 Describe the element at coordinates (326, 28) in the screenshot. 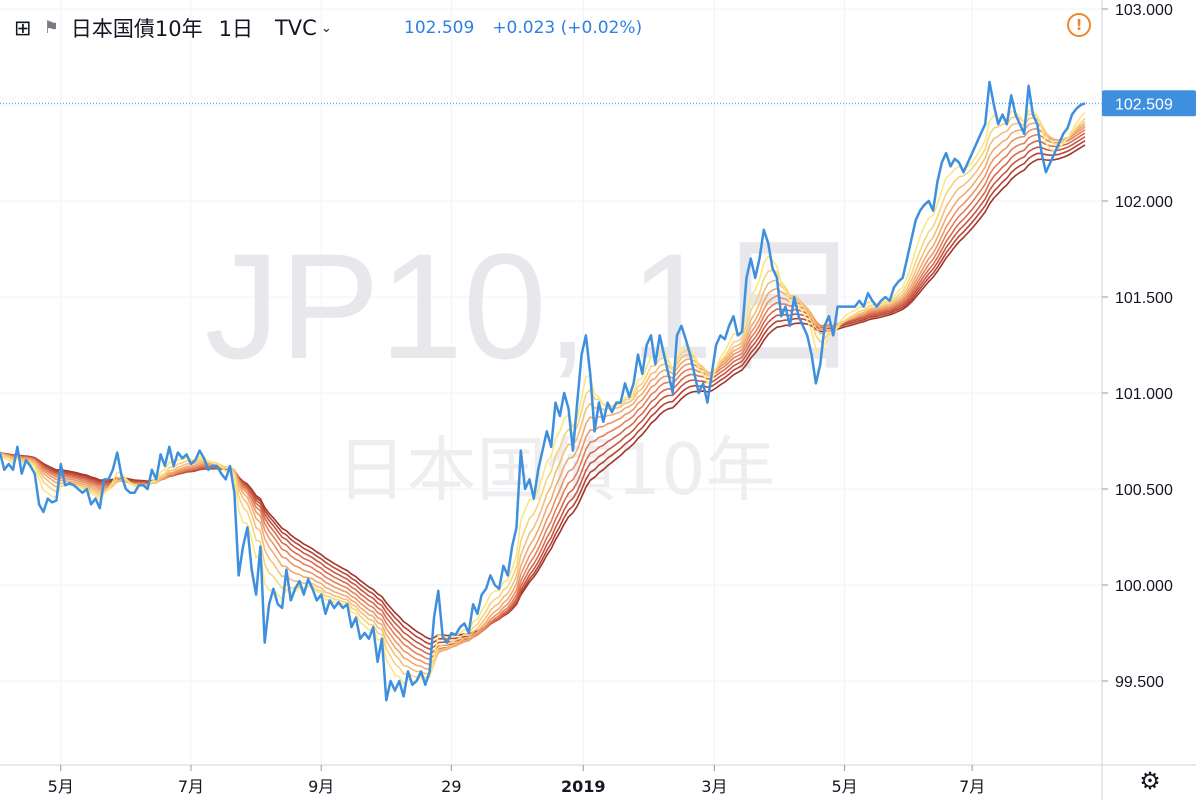

I see `chevron-down-icon: ⌄` at that location.